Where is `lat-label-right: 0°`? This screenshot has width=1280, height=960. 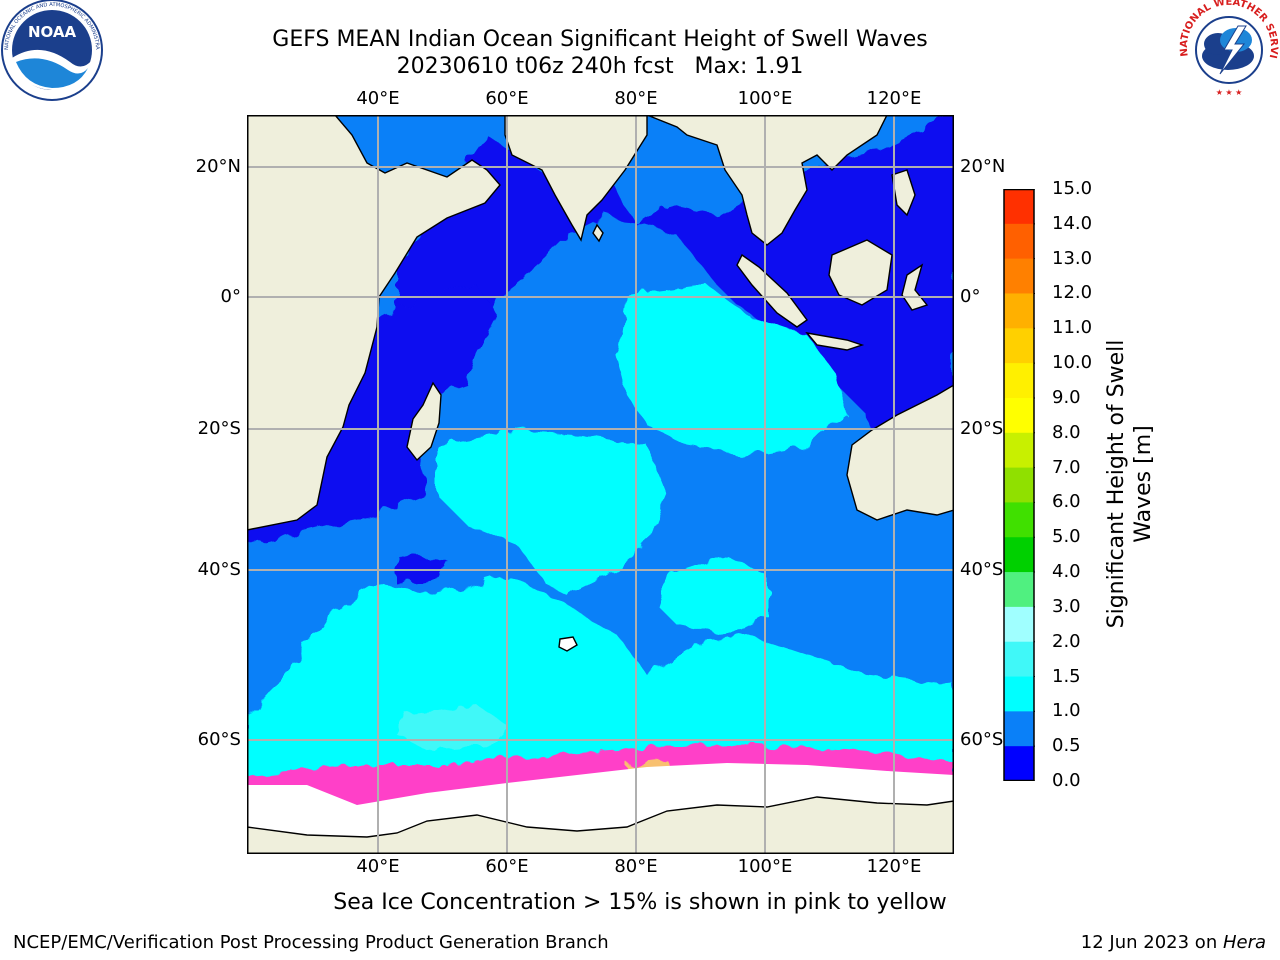 lat-label-right: 0° is located at coordinates (970, 296).